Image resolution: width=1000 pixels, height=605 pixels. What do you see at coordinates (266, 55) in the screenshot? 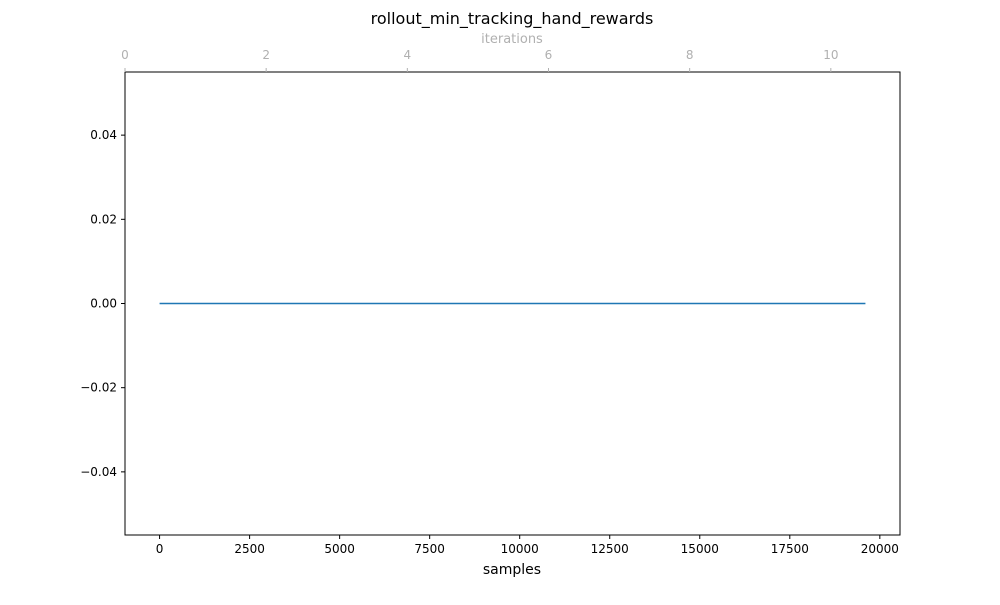
I see `top-tick-label: 2` at bounding box center [266, 55].